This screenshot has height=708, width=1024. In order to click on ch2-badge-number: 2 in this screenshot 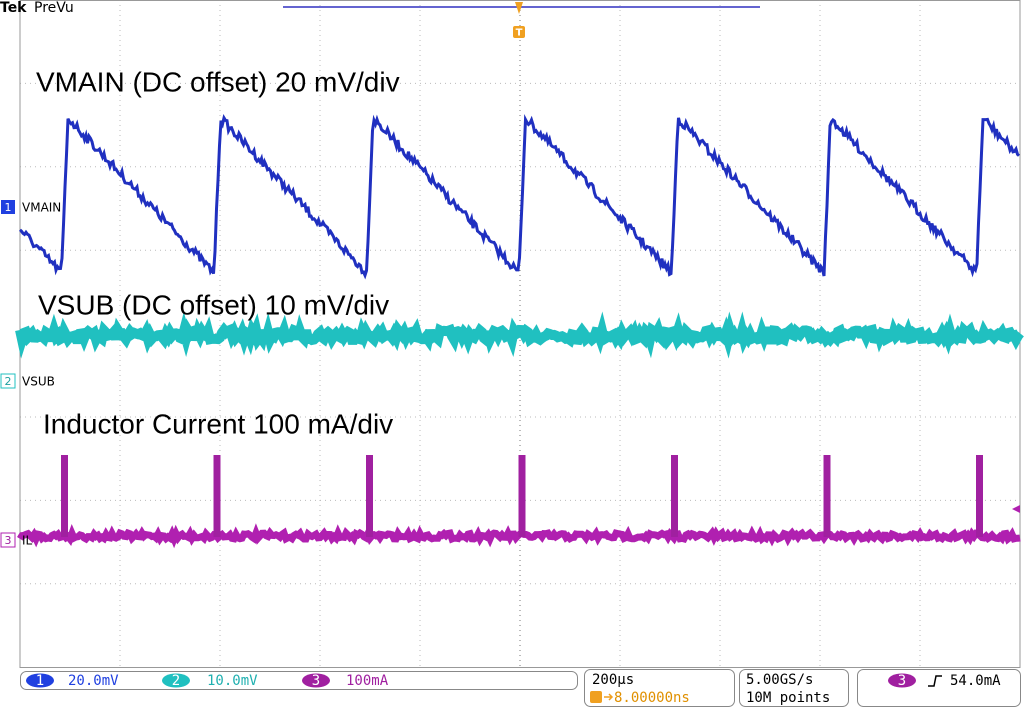, I will do `click(176, 681)`.